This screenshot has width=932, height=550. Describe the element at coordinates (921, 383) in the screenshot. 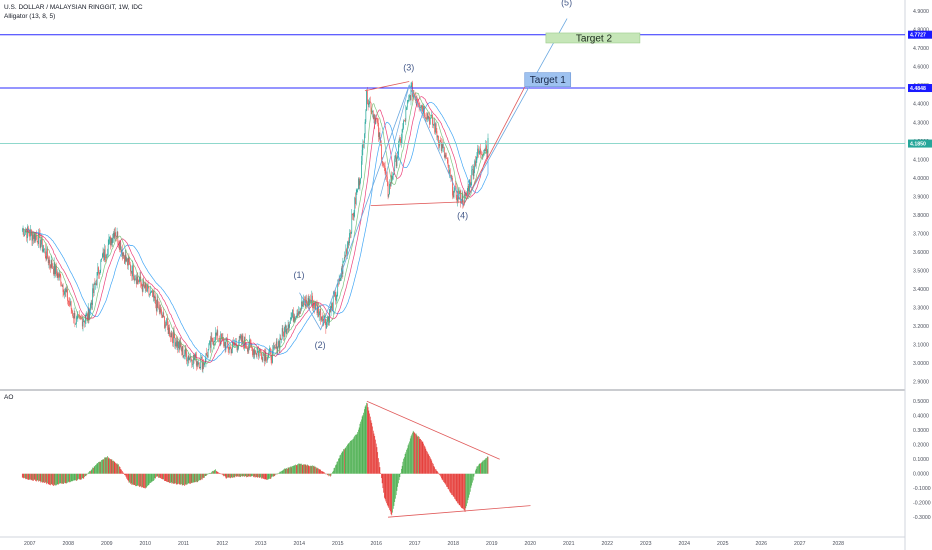

I see `price-tick-label: 2.9000` at that location.